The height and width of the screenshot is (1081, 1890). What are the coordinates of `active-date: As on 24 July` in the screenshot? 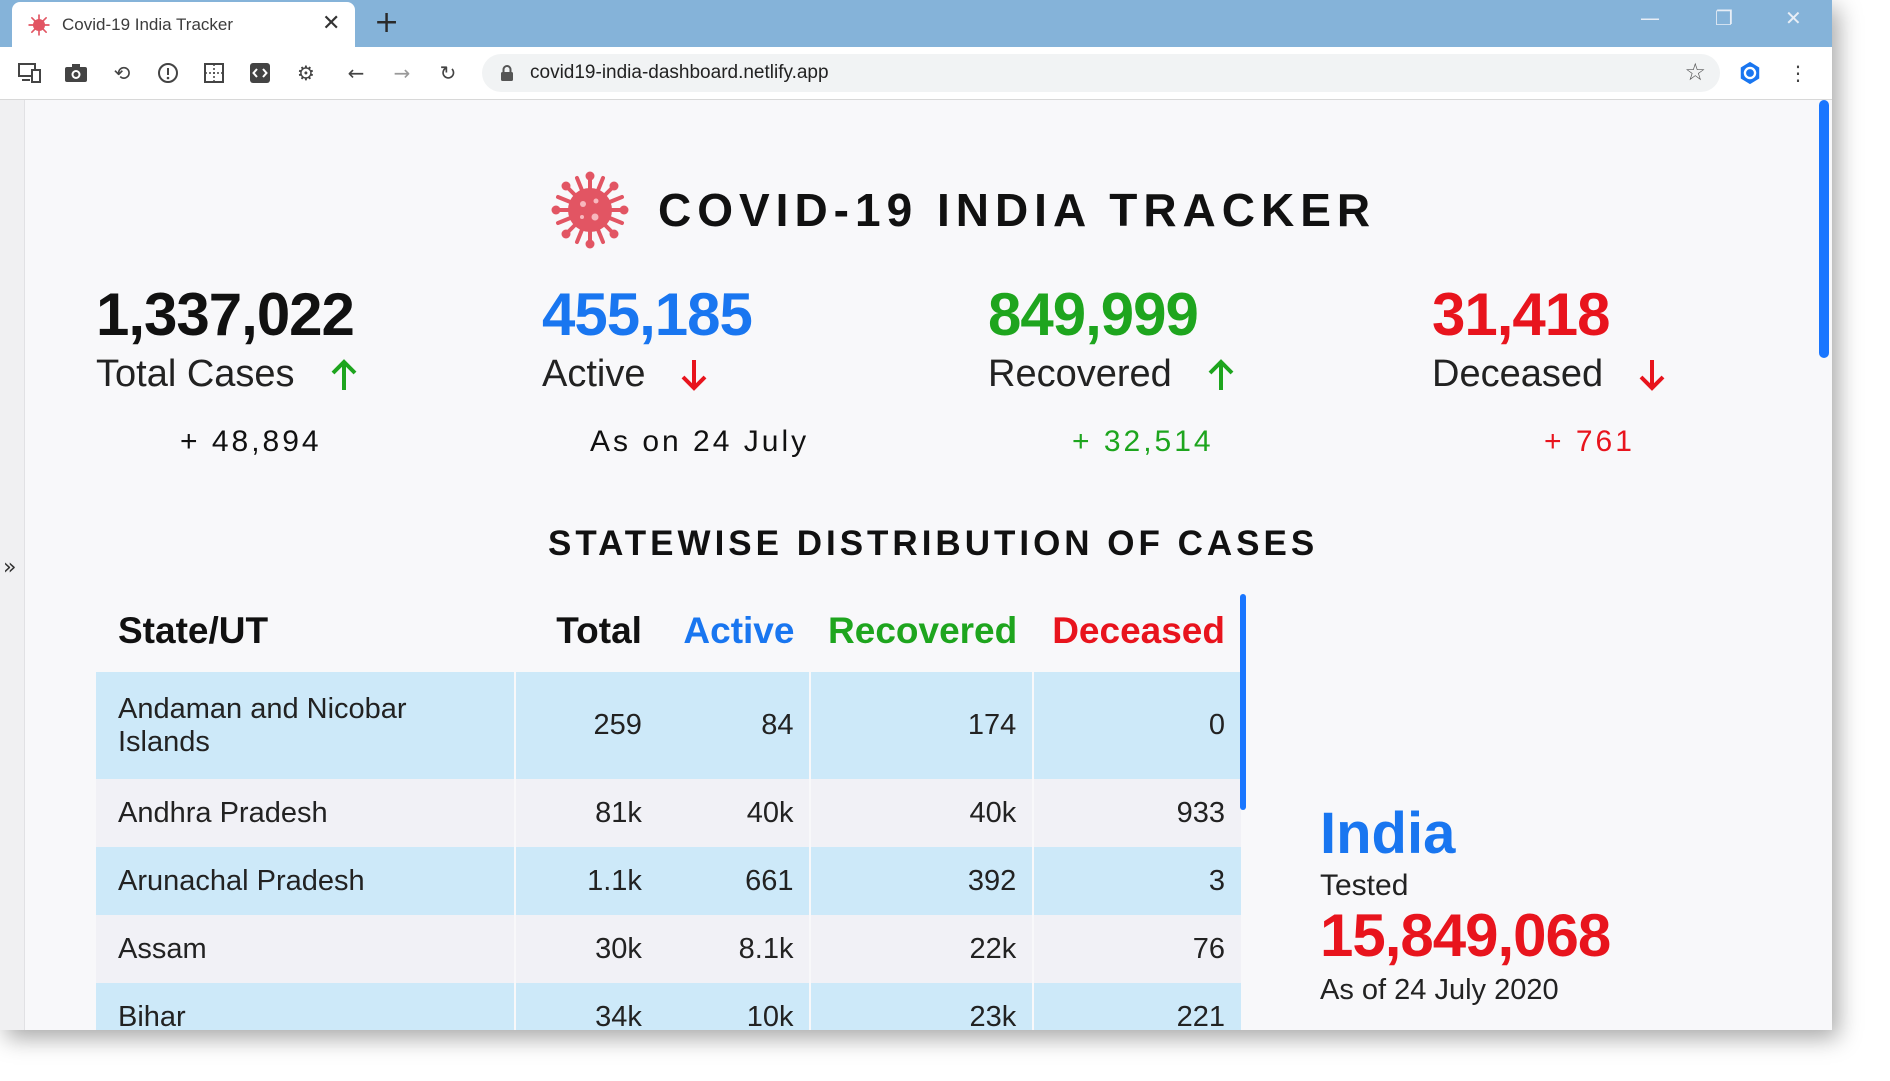 It's located at (700, 441).